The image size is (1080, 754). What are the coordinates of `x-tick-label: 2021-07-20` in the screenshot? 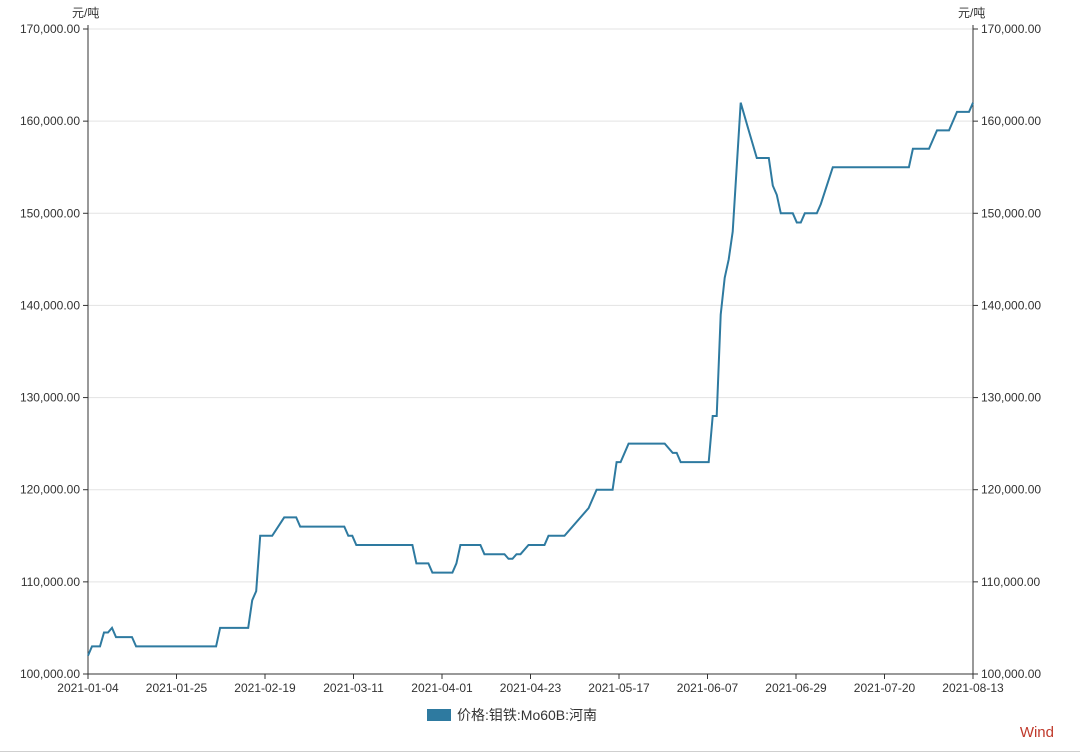 It's located at (885, 688).